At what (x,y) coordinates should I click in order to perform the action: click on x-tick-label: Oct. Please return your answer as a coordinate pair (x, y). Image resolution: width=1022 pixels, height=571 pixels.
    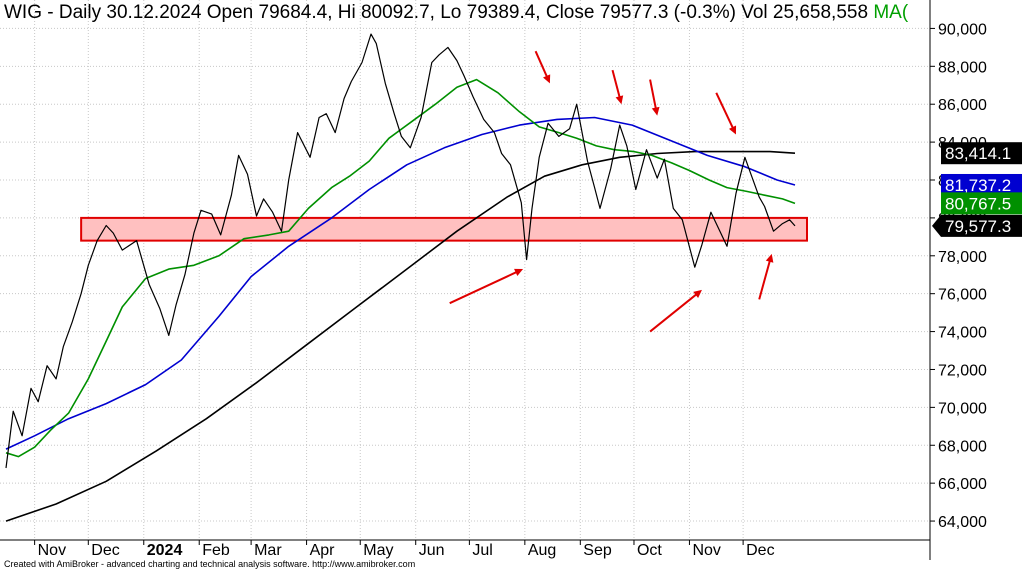
    Looking at the image, I should click on (649, 550).